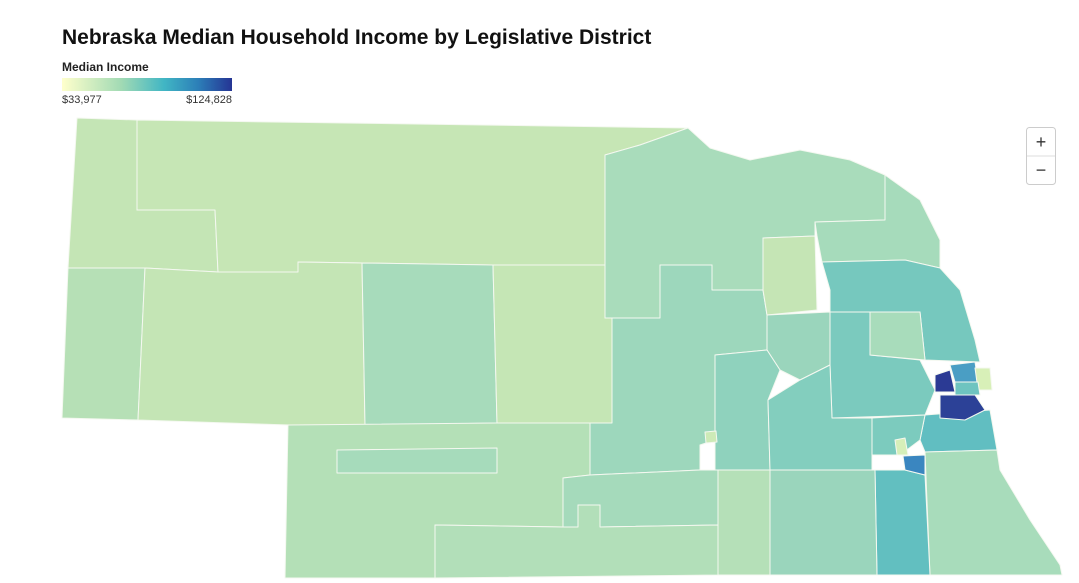  Describe the element at coordinates (1041, 142) in the screenshot. I see `zoom-in: +` at that location.